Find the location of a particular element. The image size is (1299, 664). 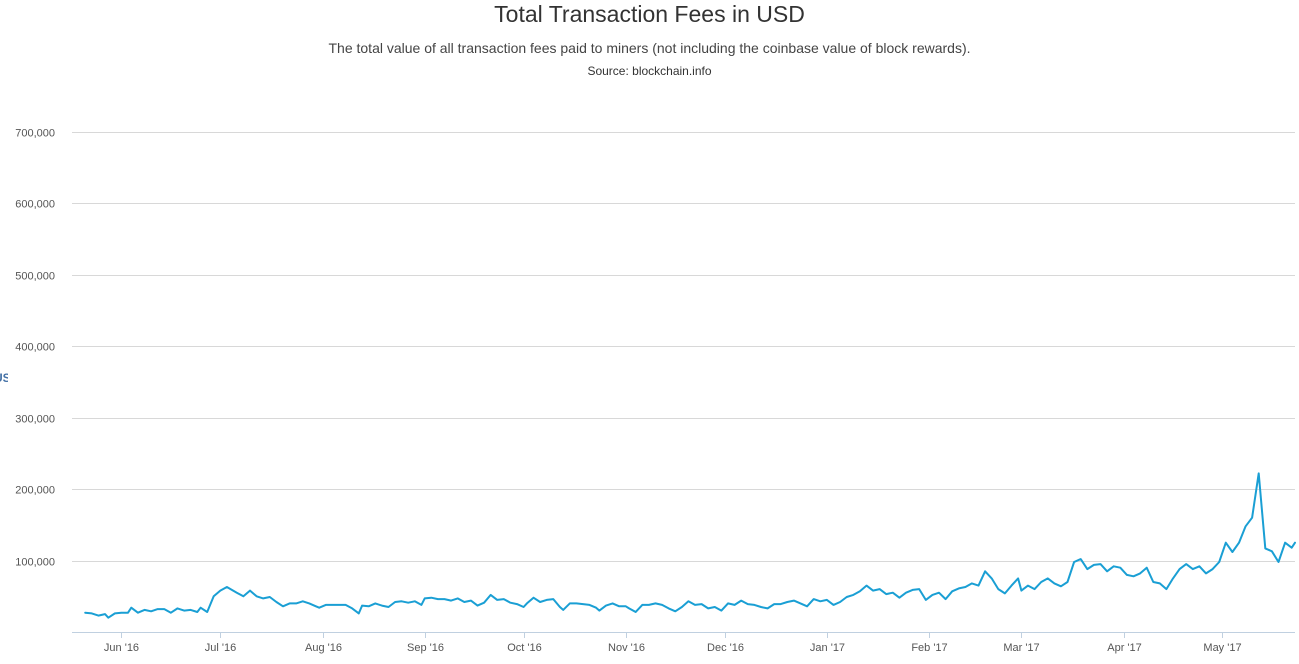

chart-source: Source: blockchain.info is located at coordinates (649, 71).